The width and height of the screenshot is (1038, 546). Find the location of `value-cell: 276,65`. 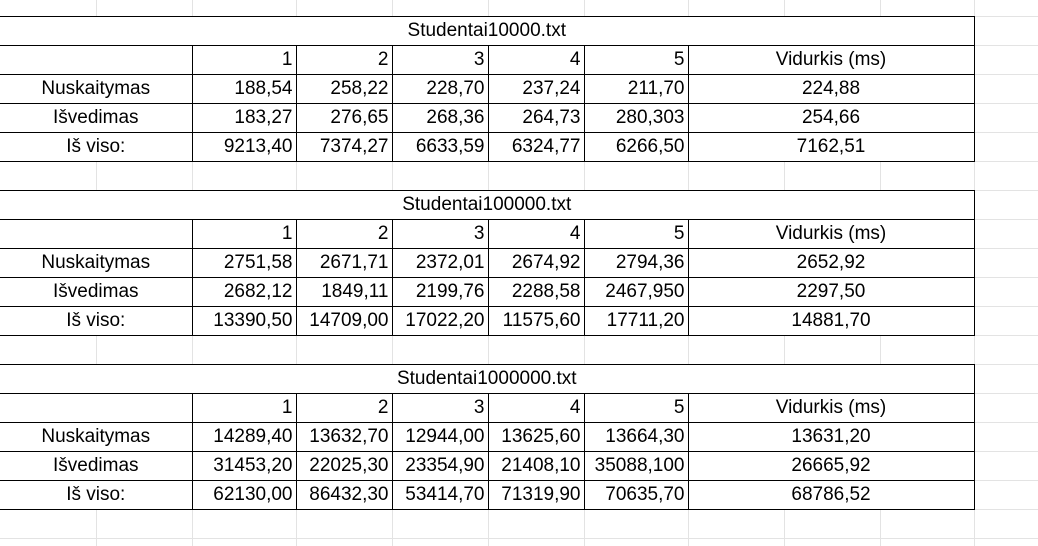

value-cell: 276,65 is located at coordinates (344, 118).